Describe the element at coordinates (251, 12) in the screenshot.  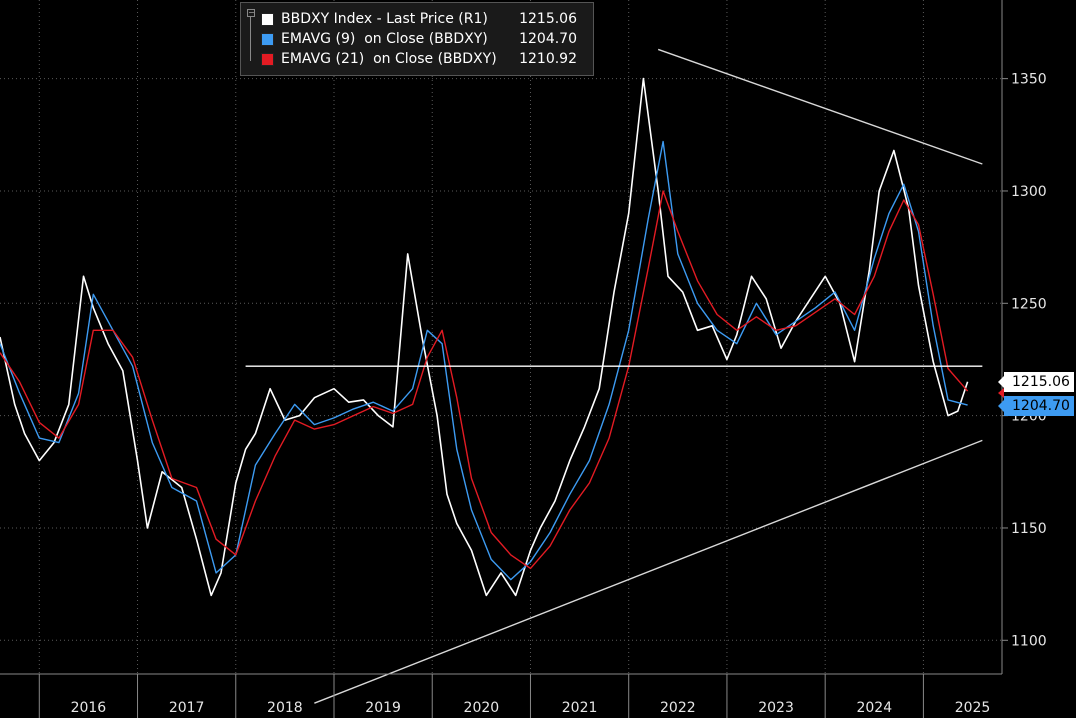
I see `legend-collapse-icon: −` at that location.